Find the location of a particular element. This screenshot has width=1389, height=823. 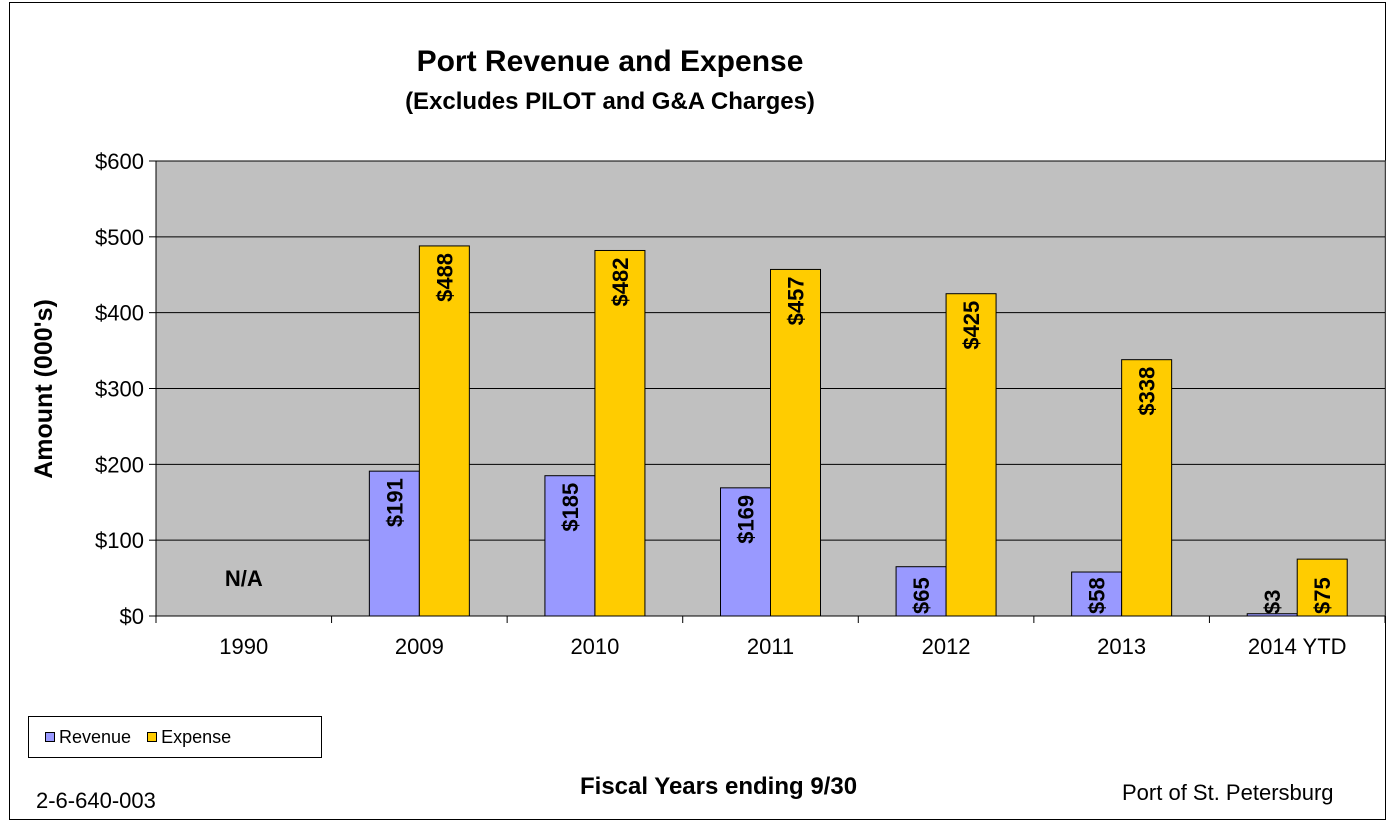

x-tick-label: 2011 is located at coordinates (770, 646).